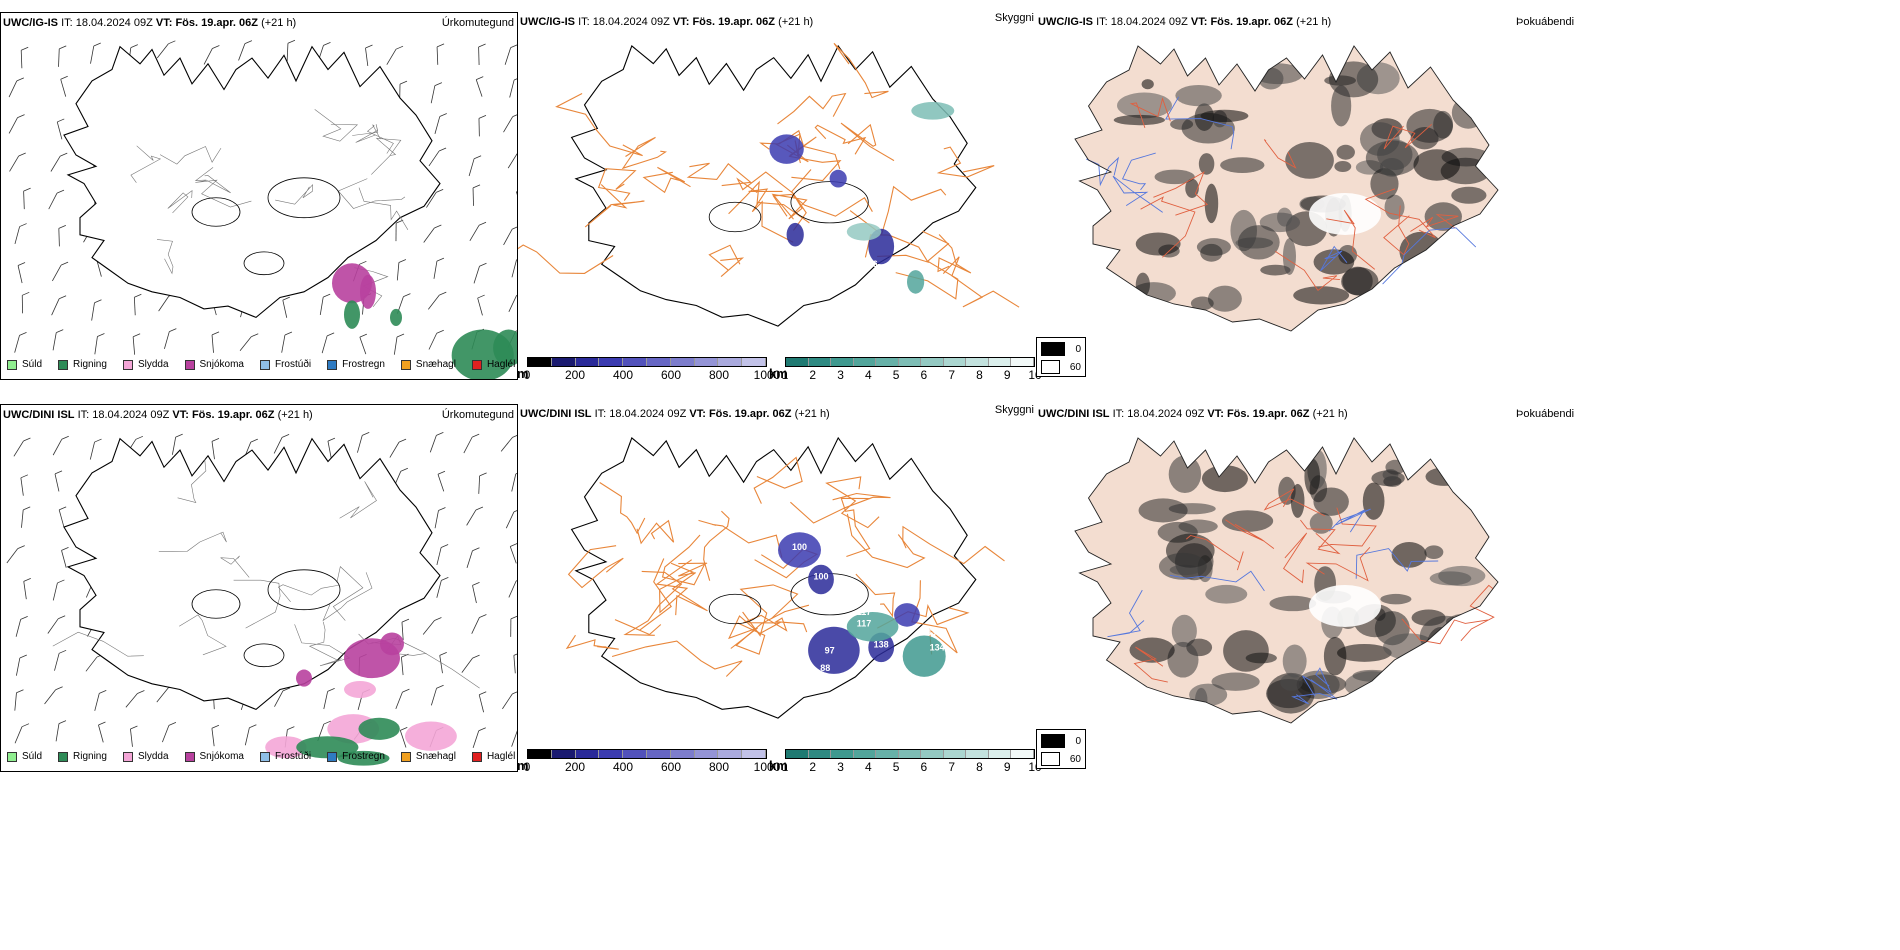 The width and height of the screenshot is (1900, 950). What do you see at coordinates (189, 756) in the screenshot?
I see `legend-swatch` at bounding box center [189, 756].